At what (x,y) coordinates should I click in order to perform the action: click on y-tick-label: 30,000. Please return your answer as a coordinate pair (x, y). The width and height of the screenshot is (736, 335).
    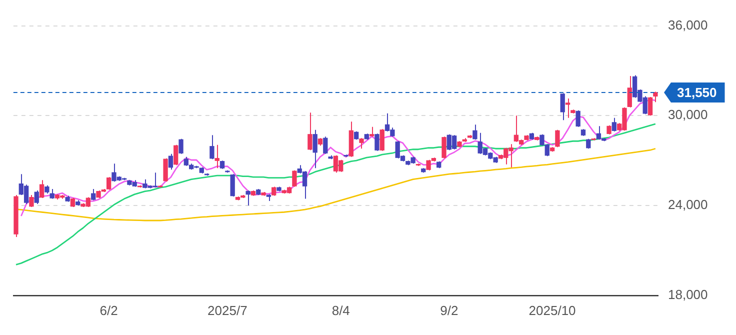
    Looking at the image, I should click on (688, 114).